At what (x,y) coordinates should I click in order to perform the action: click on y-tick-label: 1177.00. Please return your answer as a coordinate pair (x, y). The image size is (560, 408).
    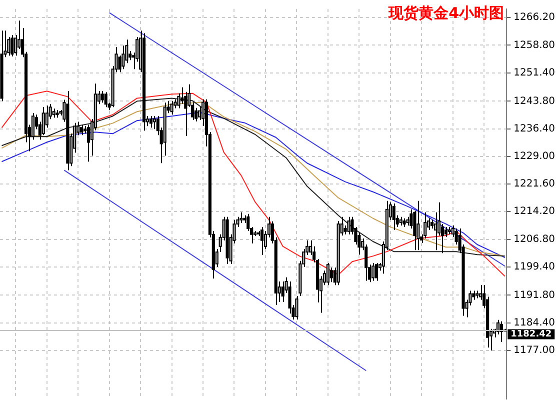
    Looking at the image, I should click on (535, 350).